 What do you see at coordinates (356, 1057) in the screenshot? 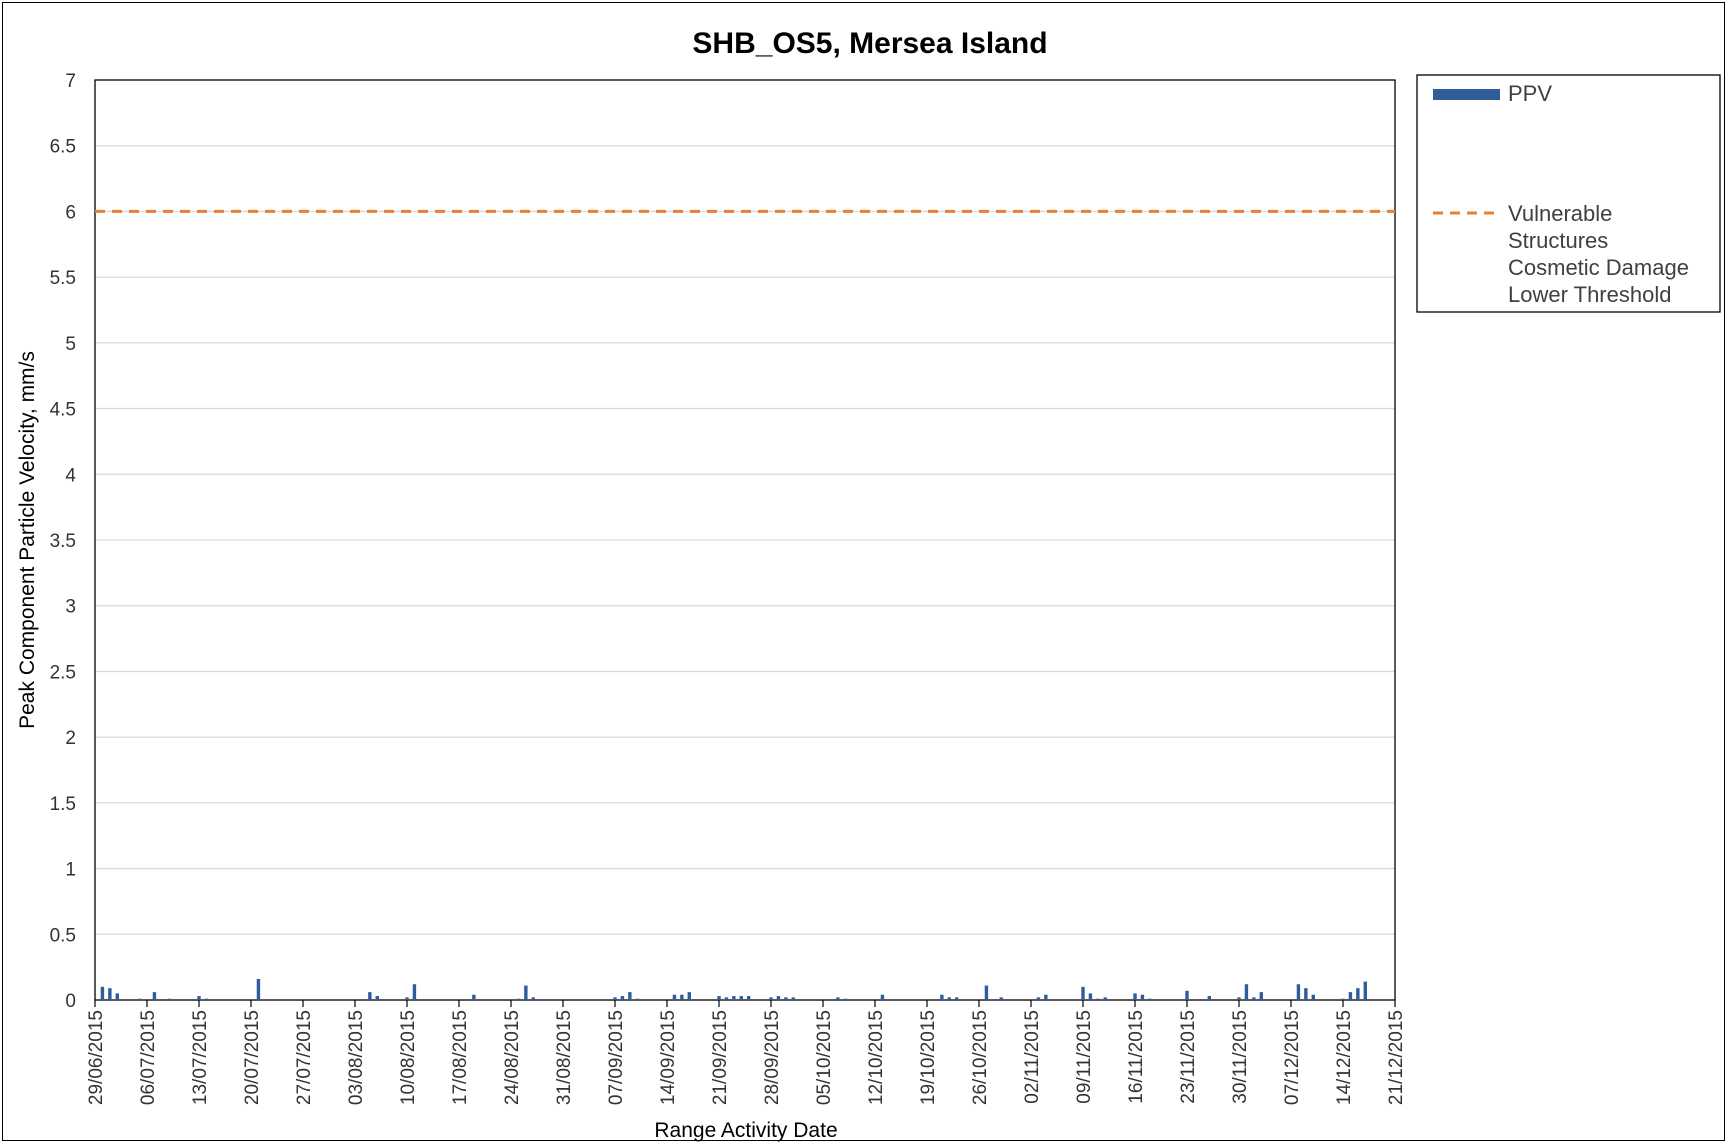
I see `x-tick-label: 03/08/2015` at bounding box center [356, 1057].